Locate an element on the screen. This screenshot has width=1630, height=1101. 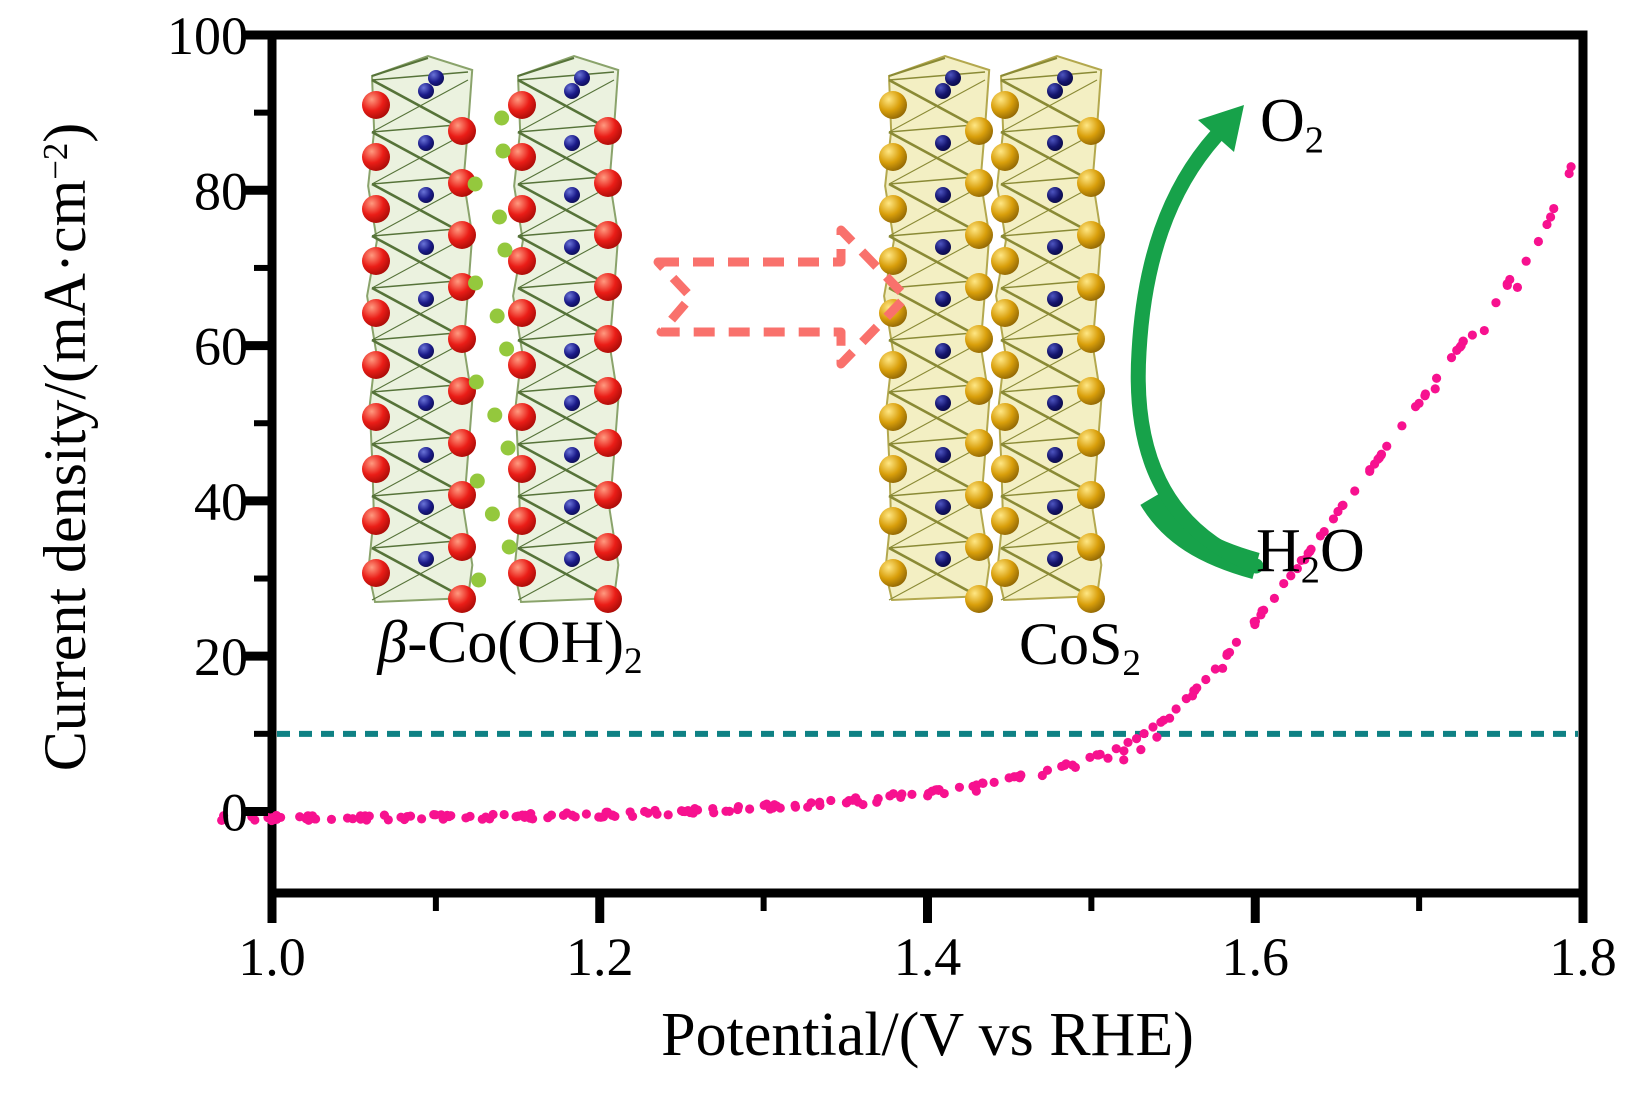
svg-text: 1.0 is located at coordinates (272, 957).